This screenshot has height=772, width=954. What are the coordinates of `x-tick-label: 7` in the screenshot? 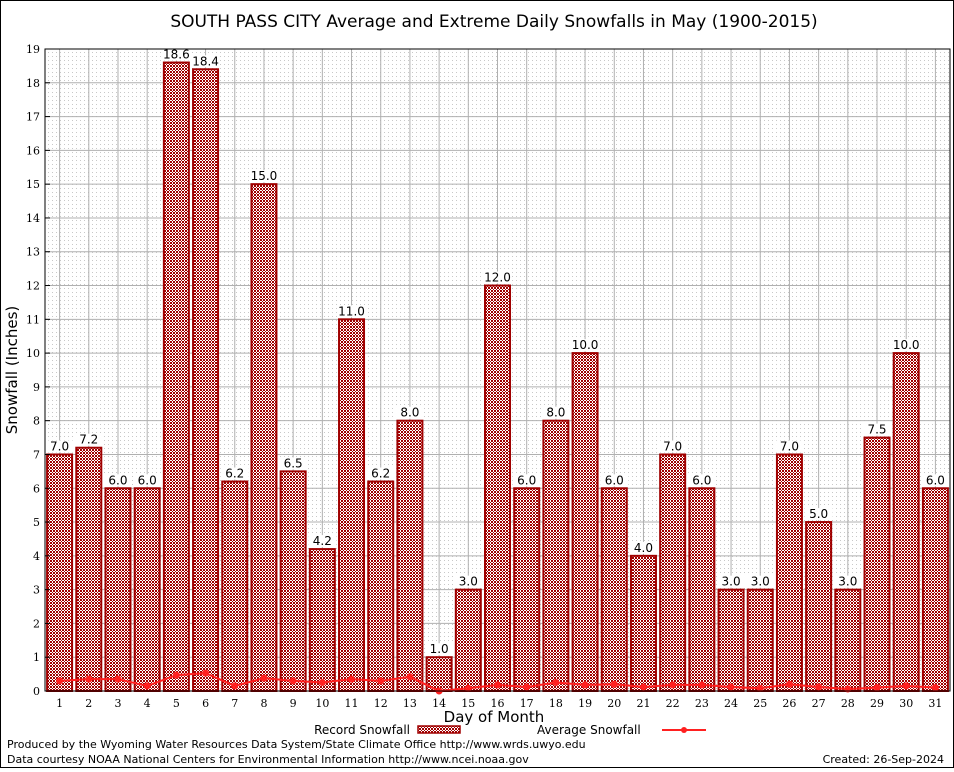 It's located at (234, 703).